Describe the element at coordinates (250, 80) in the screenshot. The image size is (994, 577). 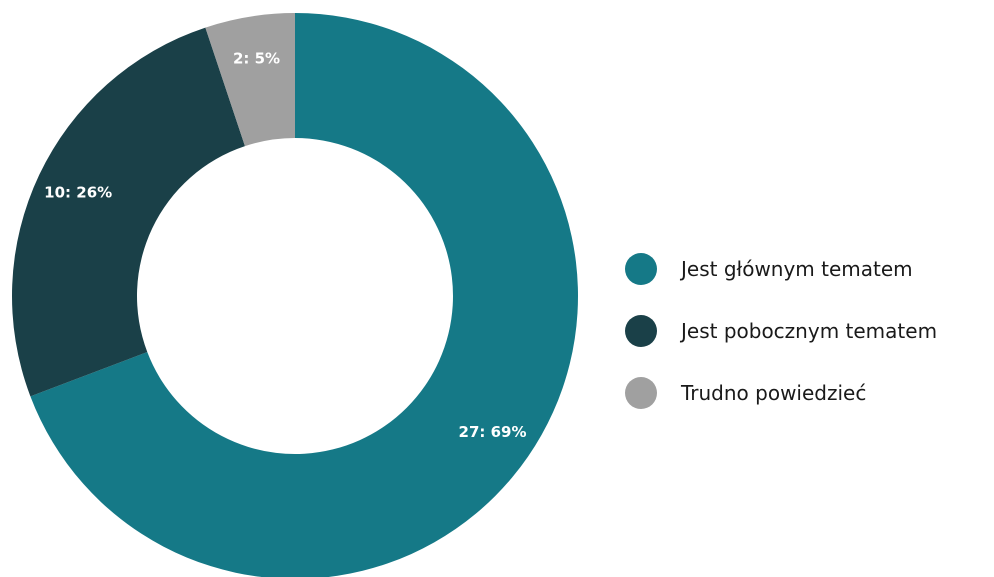
I see `donut-slice-hard-to-say` at that location.